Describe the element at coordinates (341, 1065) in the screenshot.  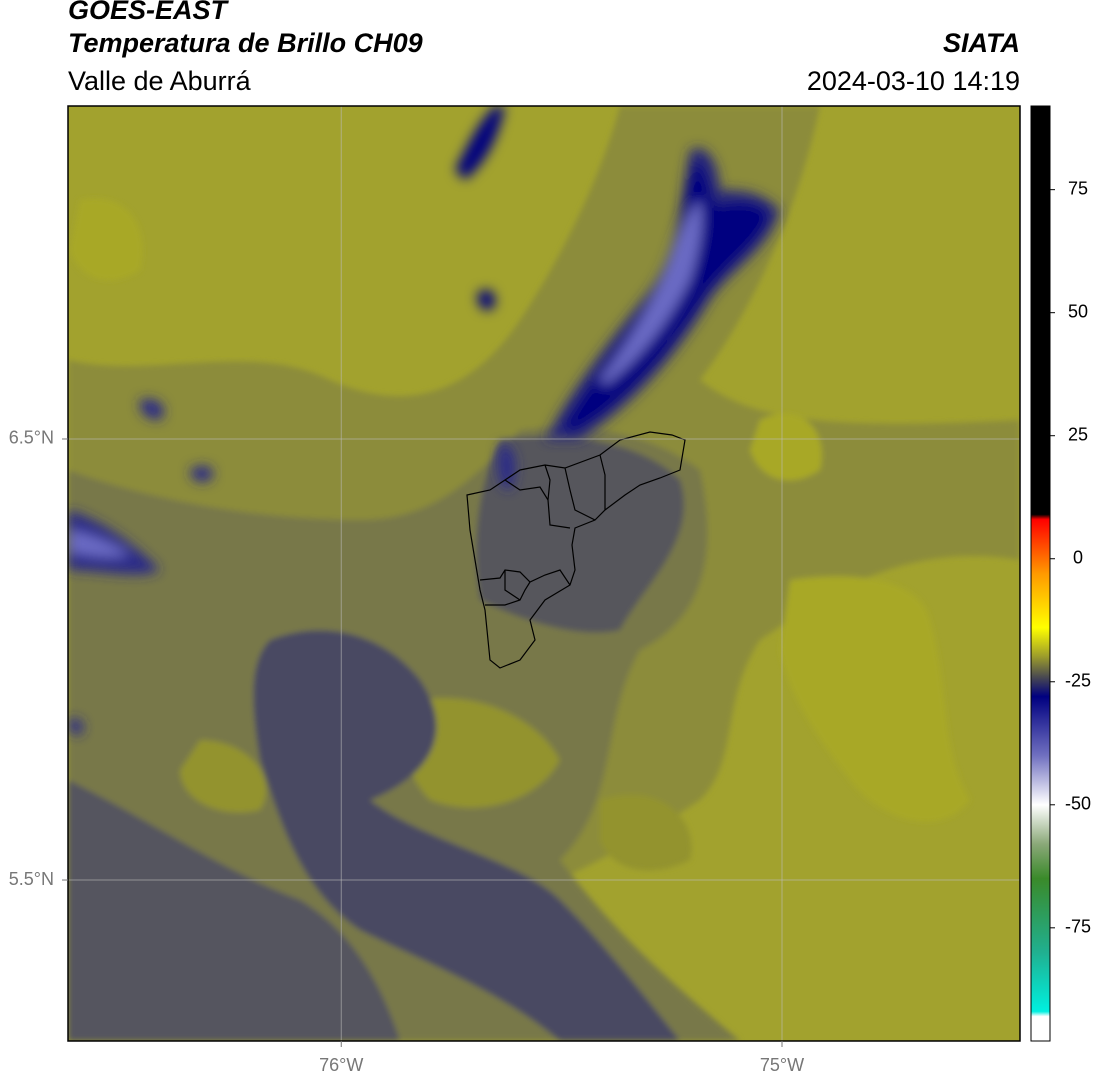
I see `lon-label: 76°W` at that location.